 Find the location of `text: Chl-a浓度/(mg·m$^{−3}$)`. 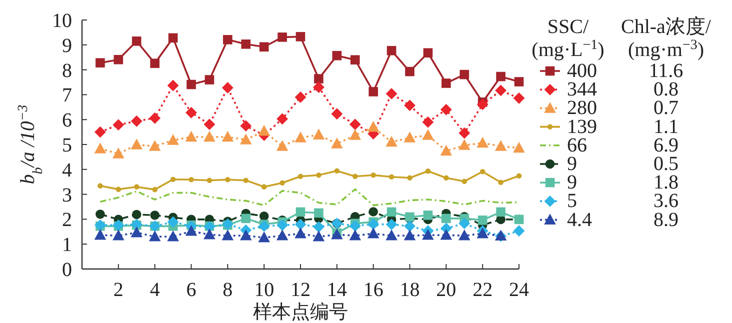

text: Chl-a浓度/(mg·m$^{−3}$) is located at coordinates (666, 38).